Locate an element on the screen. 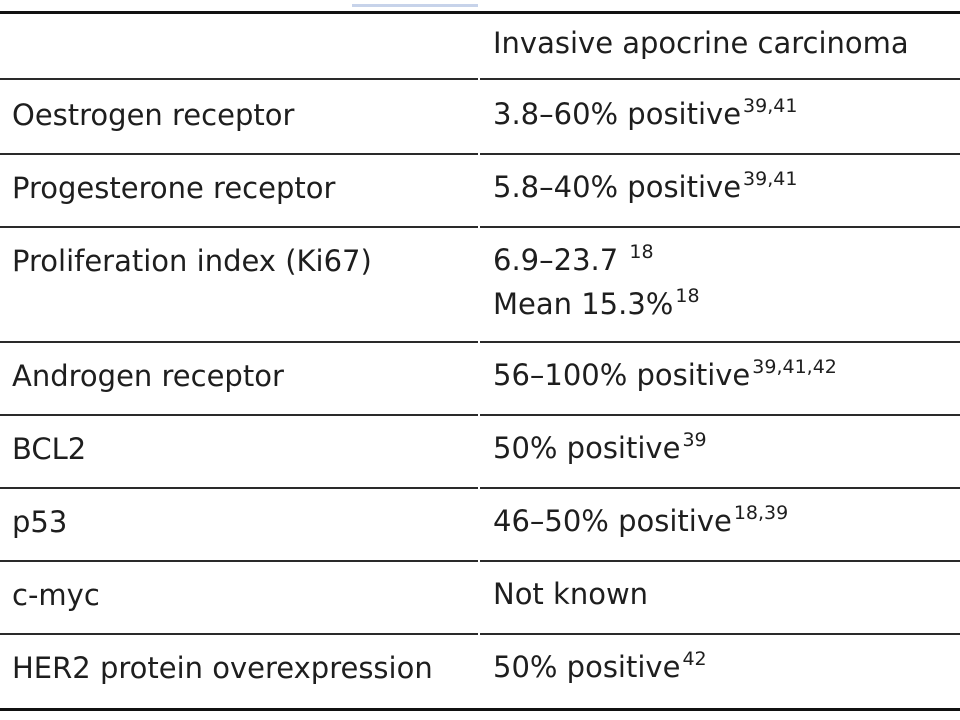 The width and height of the screenshot is (960, 720). row-label: Proliferation index (Ki67) is located at coordinates (192, 261).